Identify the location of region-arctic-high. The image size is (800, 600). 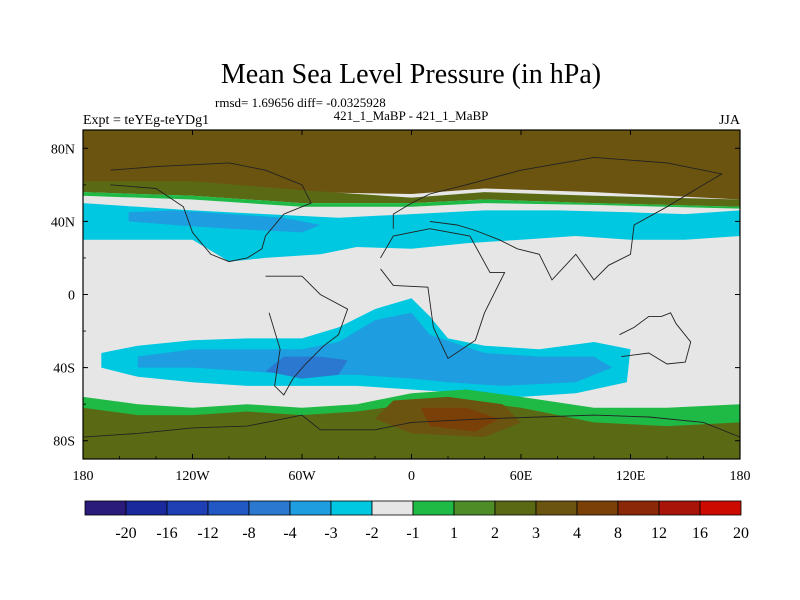
(411, 165).